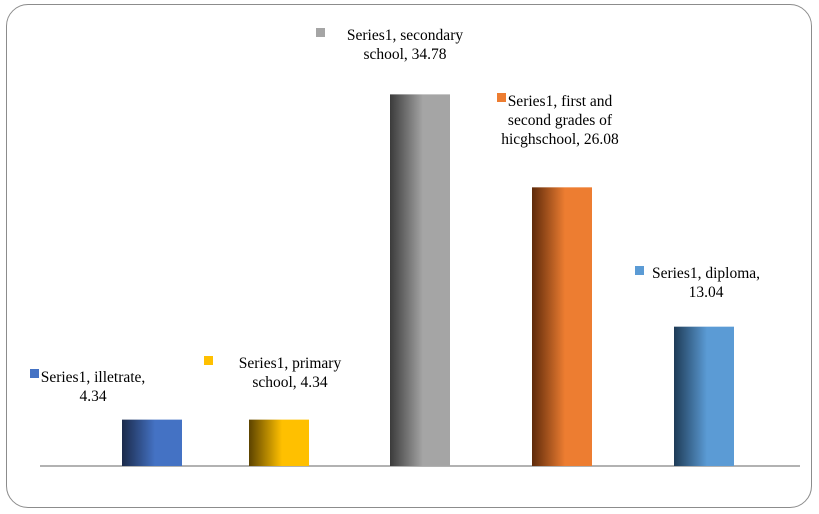 The image size is (819, 514). I want to click on data-label-1: Series1, illetrate, 4.34, so click(93, 387).